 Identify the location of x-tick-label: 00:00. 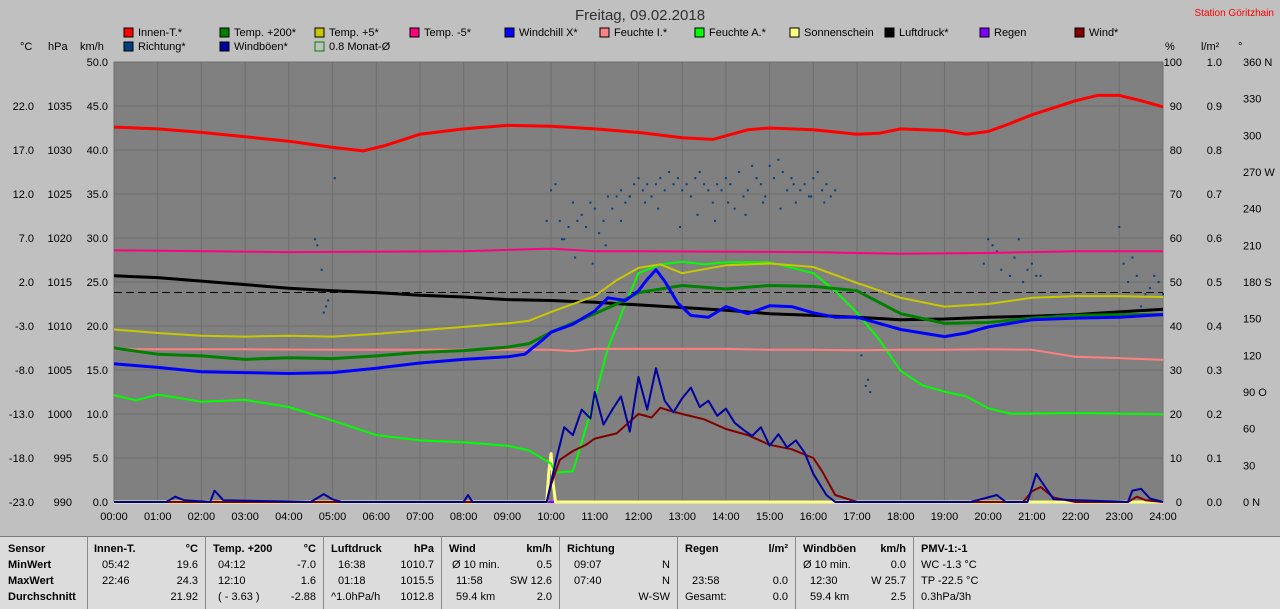
(114, 517).